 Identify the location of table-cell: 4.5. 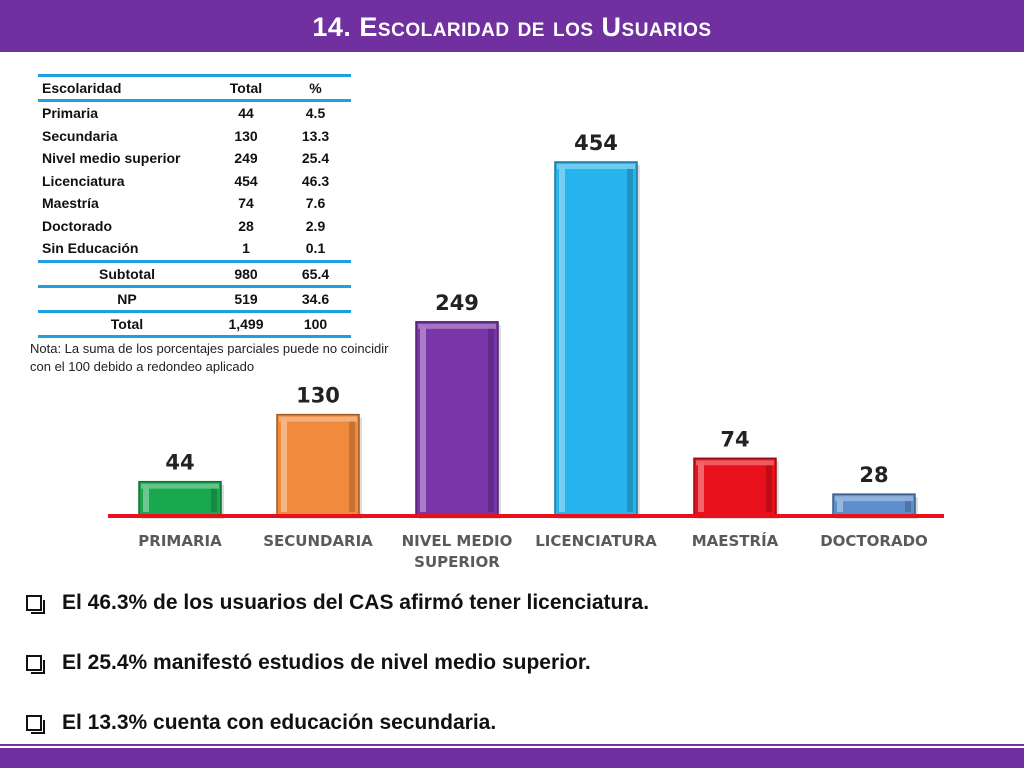
(315, 113).